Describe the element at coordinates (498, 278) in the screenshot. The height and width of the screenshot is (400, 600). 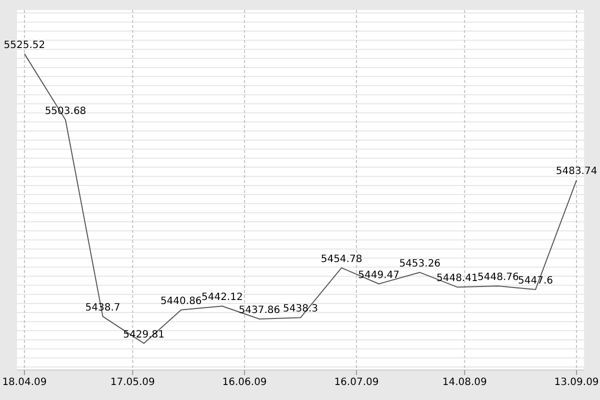
I see `data-label: 5448.76` at that location.